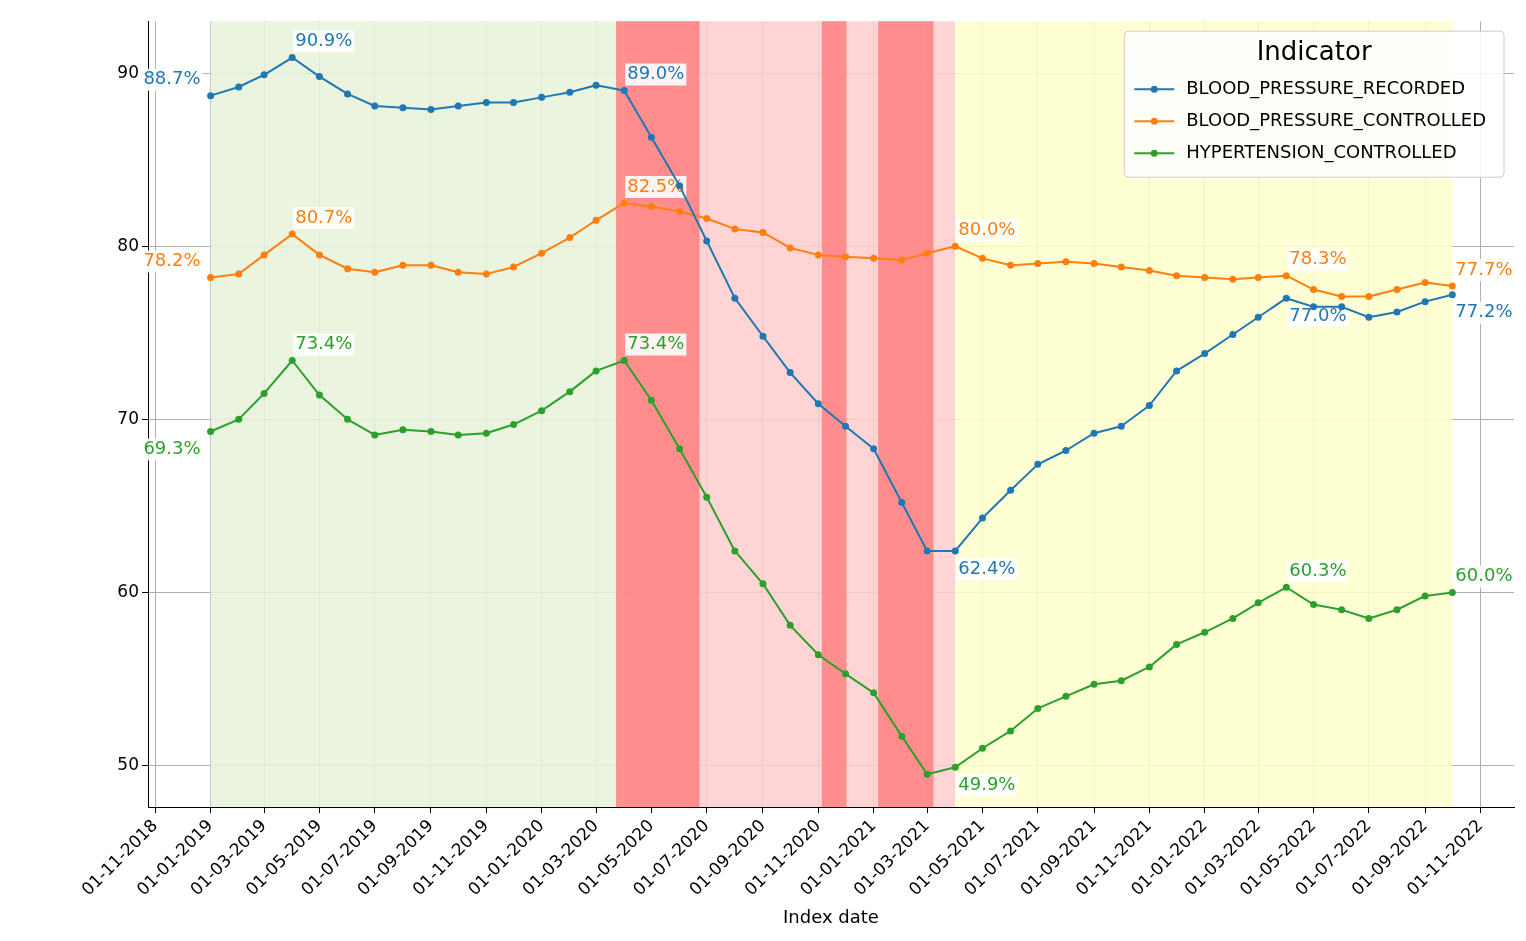 The width and height of the screenshot is (1526, 941). What do you see at coordinates (1484, 575) in the screenshot?
I see `data-label: 60.0%` at bounding box center [1484, 575].